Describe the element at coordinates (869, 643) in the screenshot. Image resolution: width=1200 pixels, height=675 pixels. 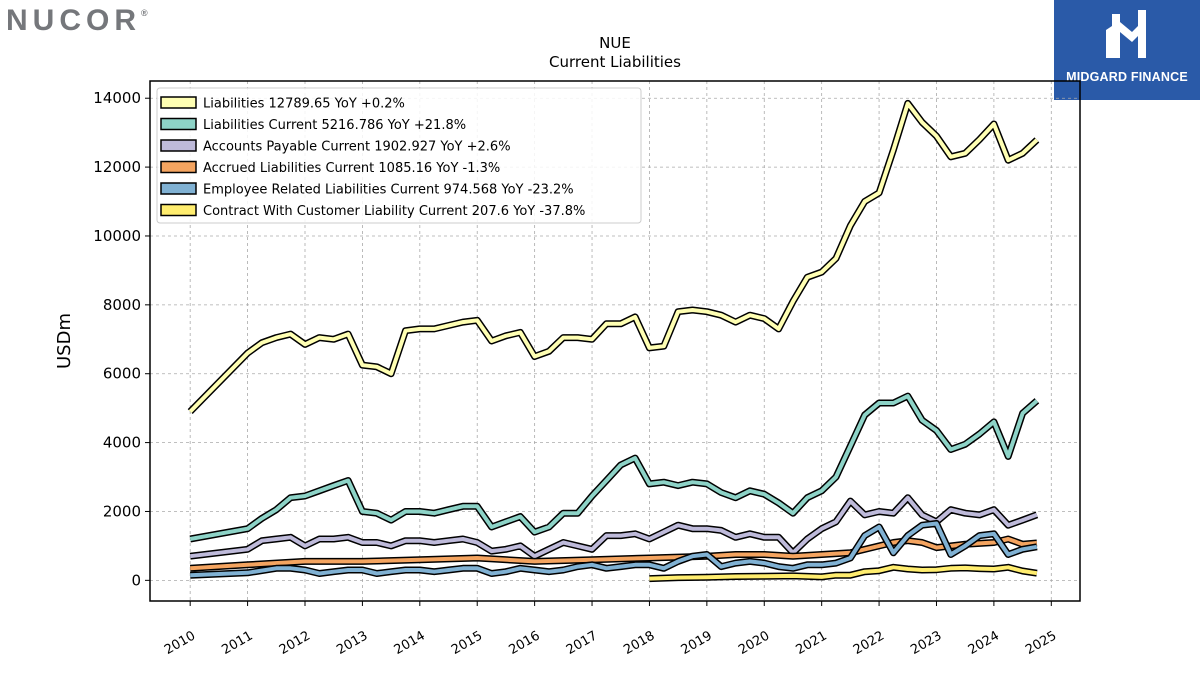
I see `x-tick-label: 2022` at that location.